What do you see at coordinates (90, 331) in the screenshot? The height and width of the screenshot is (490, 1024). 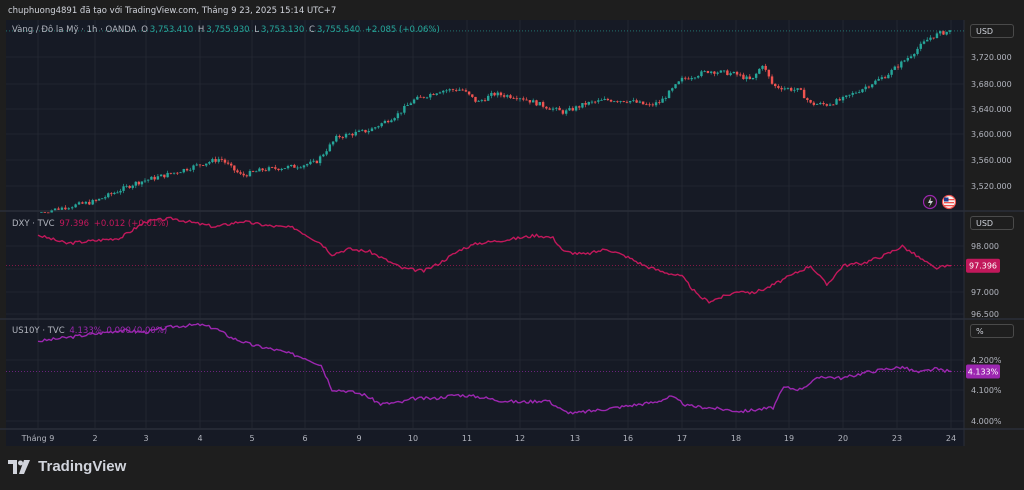 I see `us10y-legend: US10Y · TVC 4.133% 0.000 (0.00%)` at bounding box center [90, 331].